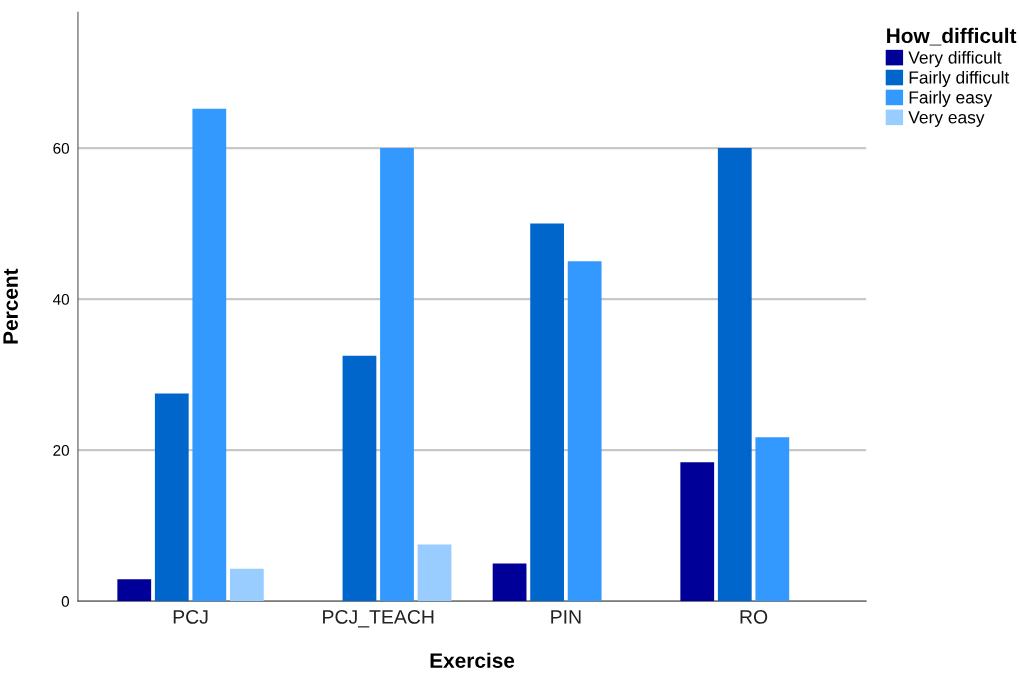 Image resolution: width=1019 pixels, height=677 pixels. What do you see at coordinates (959, 79) in the screenshot?
I see `legend-label: Fairly difficult` at bounding box center [959, 79].